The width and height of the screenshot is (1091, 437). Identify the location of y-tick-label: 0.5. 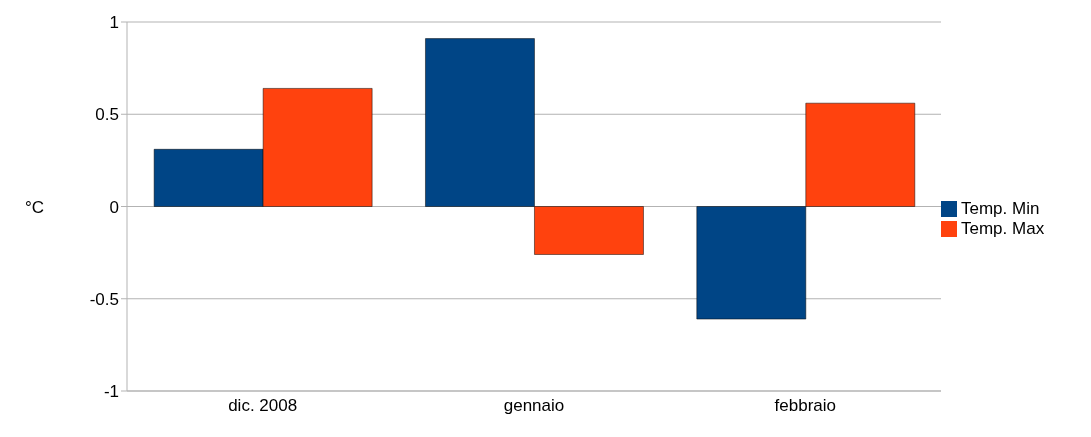
(107, 115).